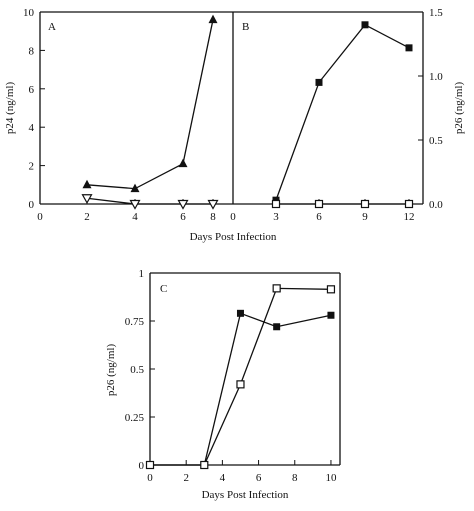 The image size is (474, 511). I want to click on panel-c-y-axis-label: p26 (ng/ml), so click(111, 370).